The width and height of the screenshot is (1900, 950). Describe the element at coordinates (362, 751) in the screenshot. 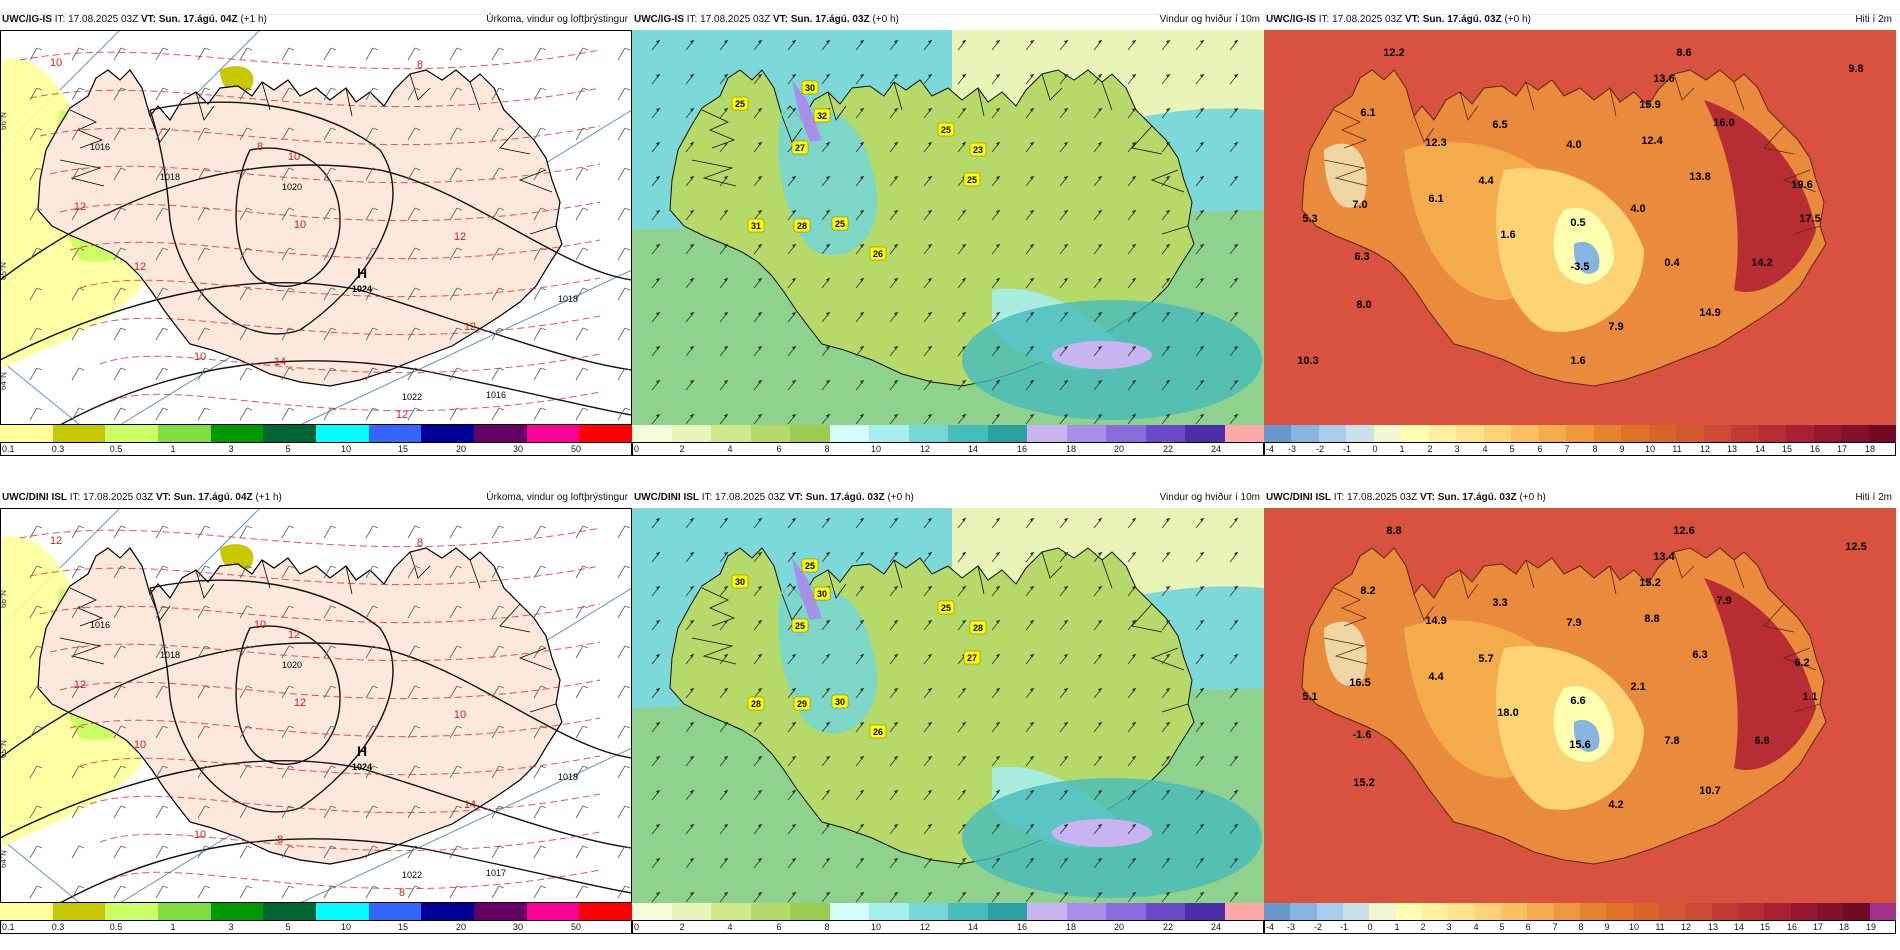

I see `high-pressure-marker: H` at that location.